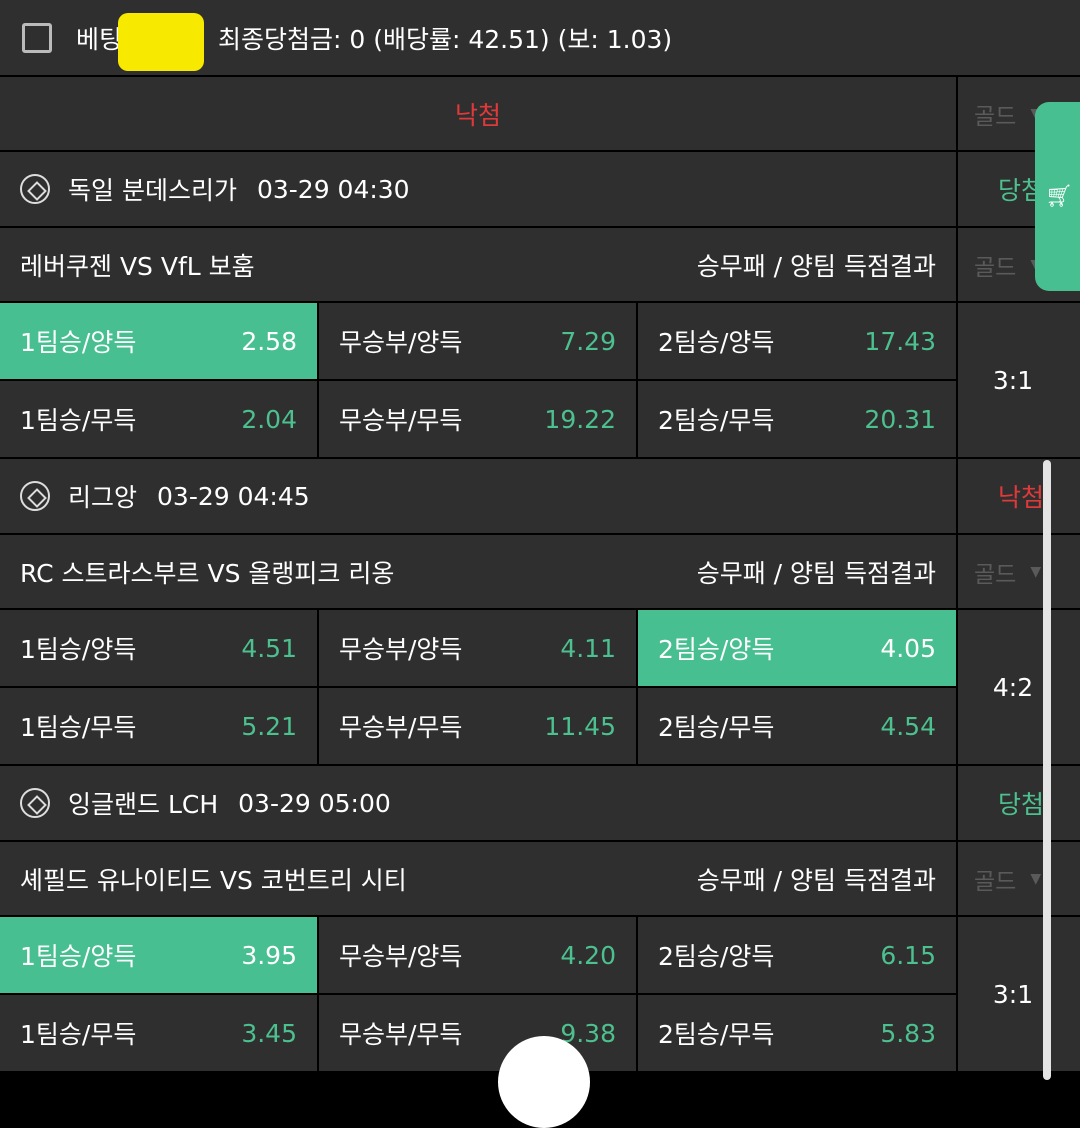 This screenshot has height=1128, width=1080. Describe the element at coordinates (477, 726) in the screenshot. I see `odds-button: 무승부/무득 11.45` at that location.